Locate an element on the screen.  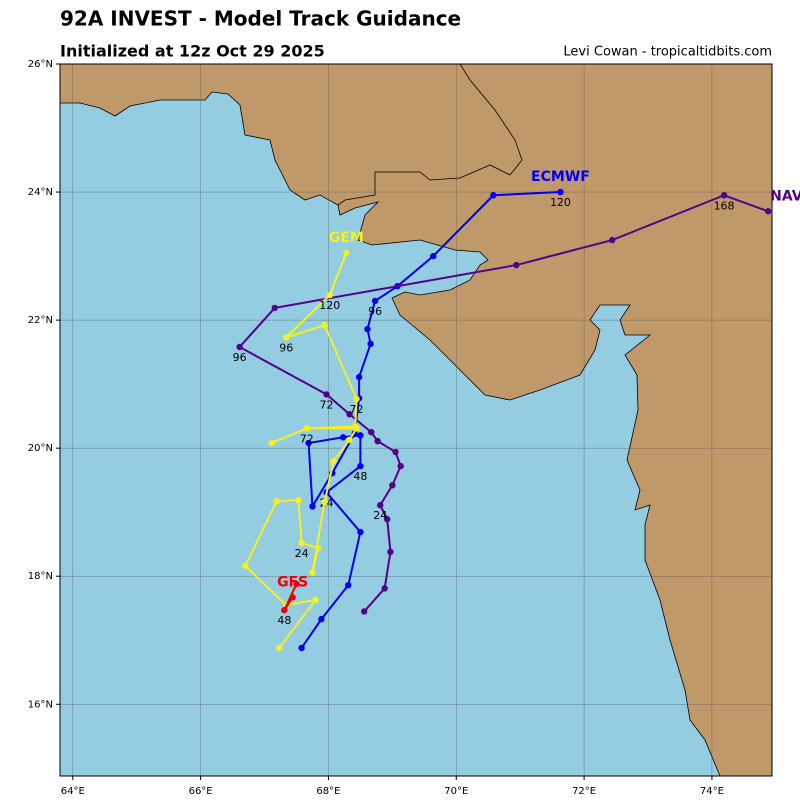
model-name: GEM is located at coordinates (346, 238).